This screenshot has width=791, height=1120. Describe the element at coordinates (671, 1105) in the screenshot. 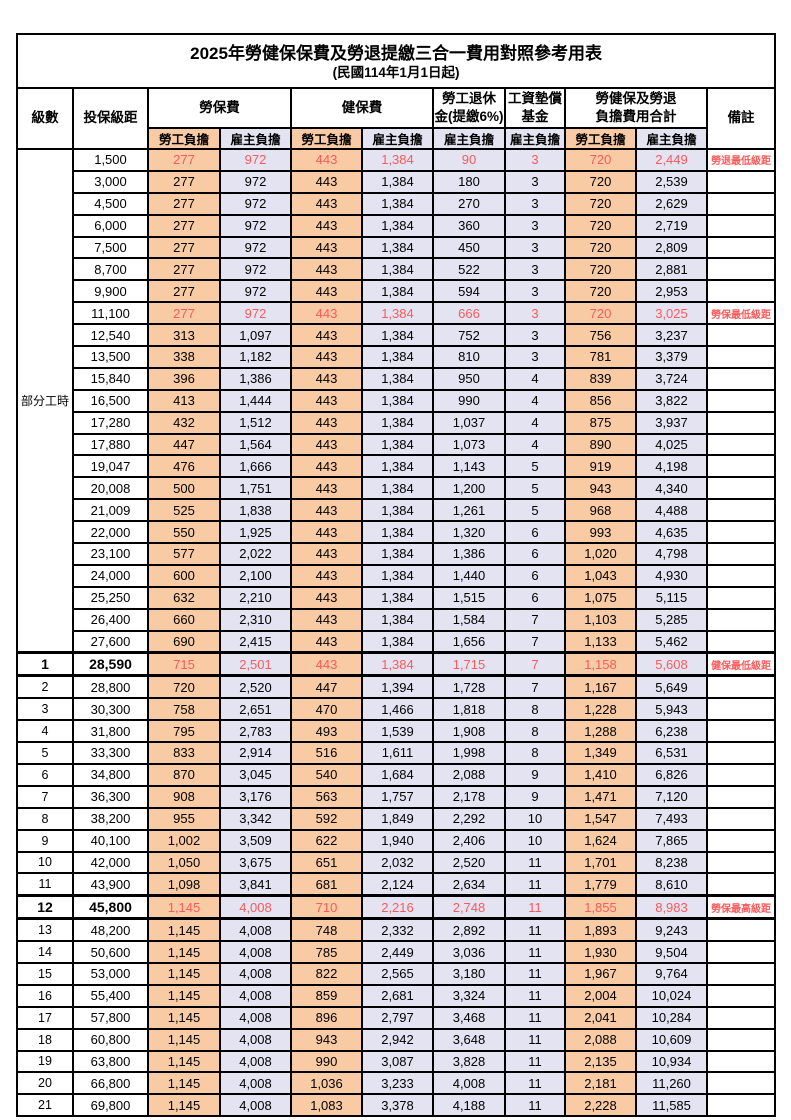

I see `cell-total-employer: 11,585` at that location.